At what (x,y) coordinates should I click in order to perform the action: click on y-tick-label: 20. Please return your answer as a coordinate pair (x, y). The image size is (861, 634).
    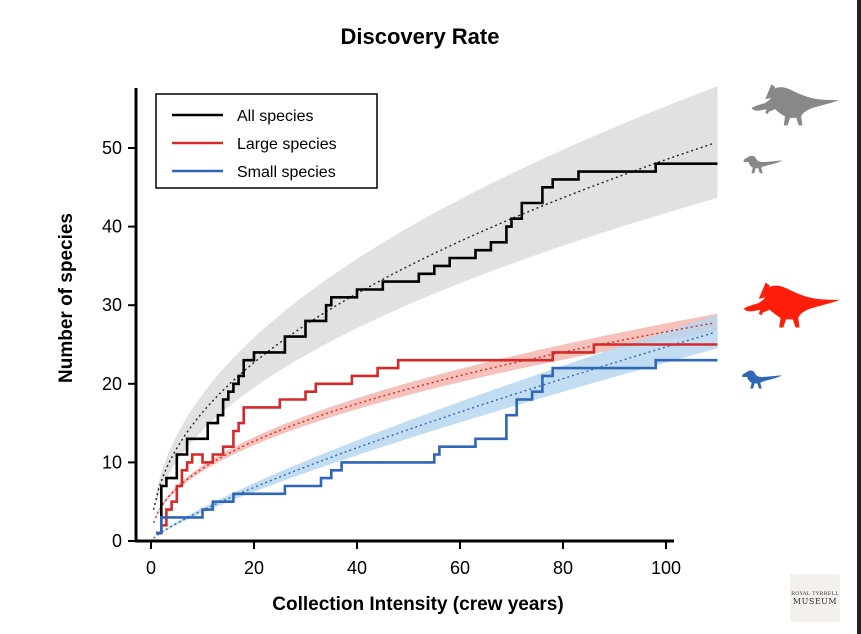
    Looking at the image, I should click on (112, 384).